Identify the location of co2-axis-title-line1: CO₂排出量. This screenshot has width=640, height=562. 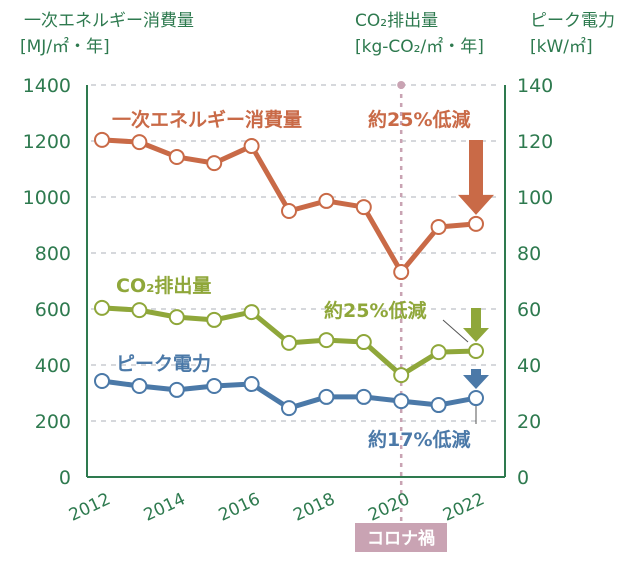
(396, 21).